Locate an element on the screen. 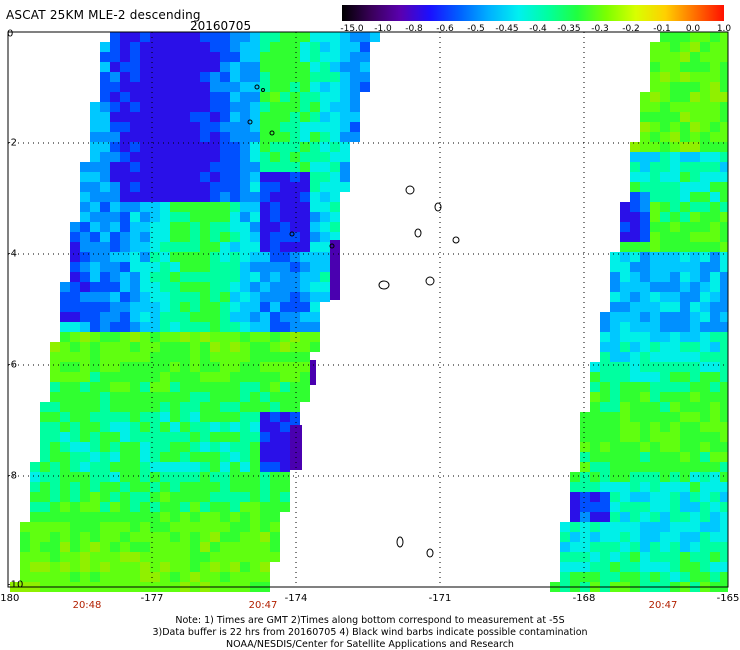 This screenshot has height=650, width=740. colorbar-tick-label: -0.45 is located at coordinates (507, 29).